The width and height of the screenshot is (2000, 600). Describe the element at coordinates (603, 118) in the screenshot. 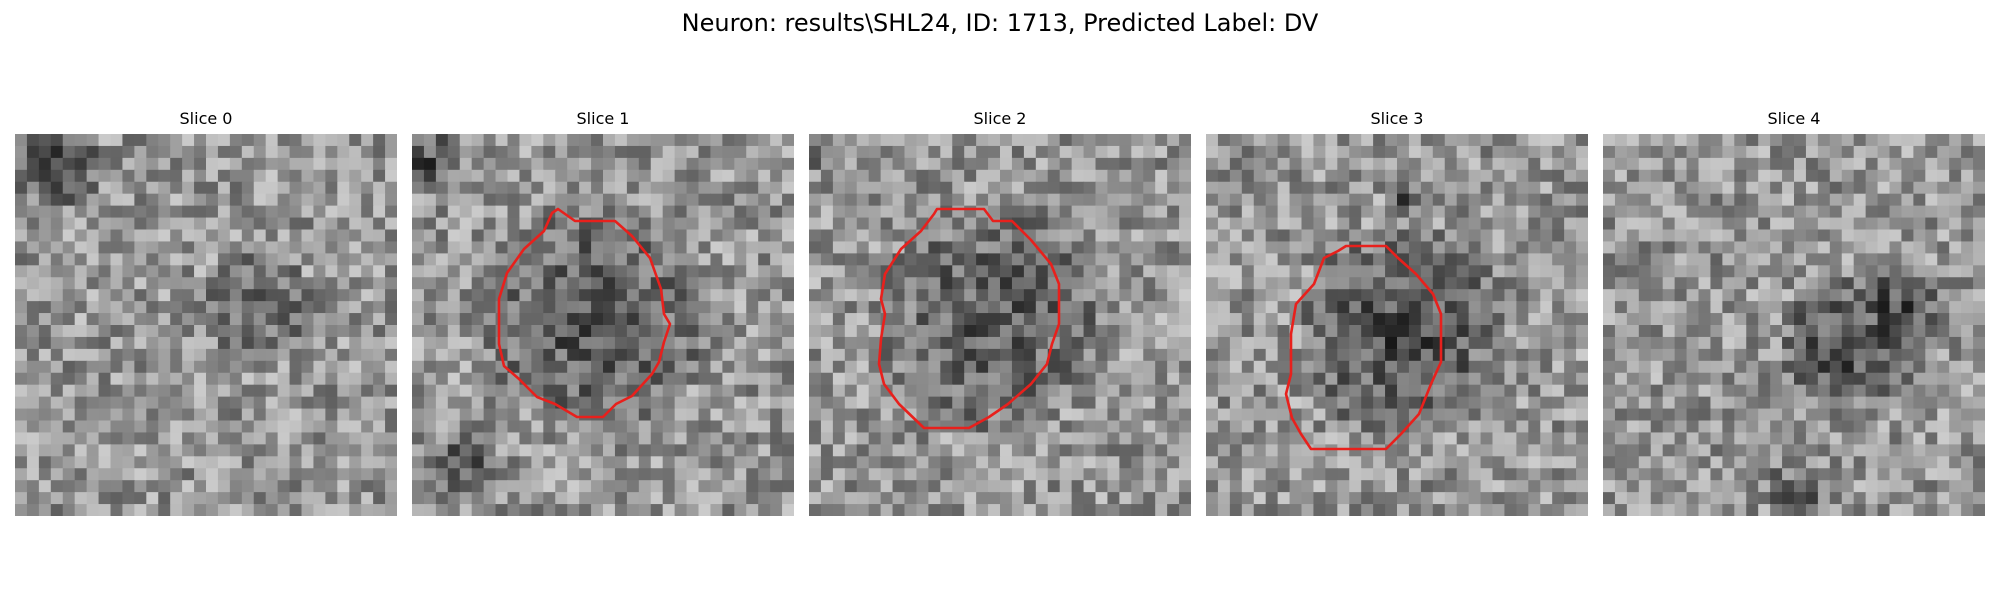

I see `slice-title: Slice 1` at that location.